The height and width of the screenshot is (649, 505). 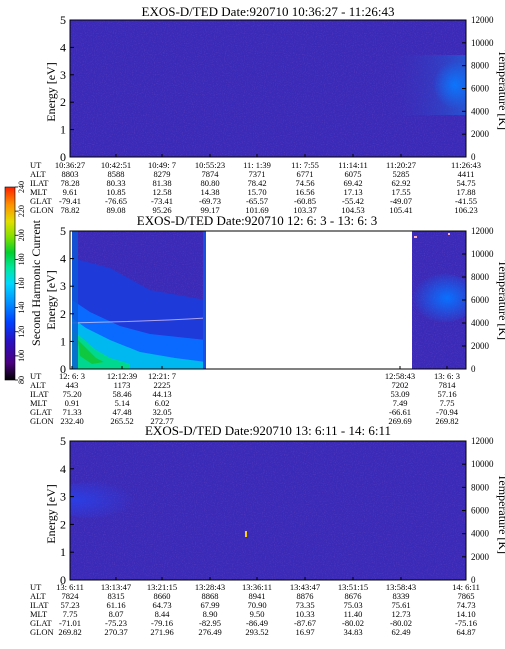 I want to click on colorbar-tick-label: 160, so click(x=21, y=284).